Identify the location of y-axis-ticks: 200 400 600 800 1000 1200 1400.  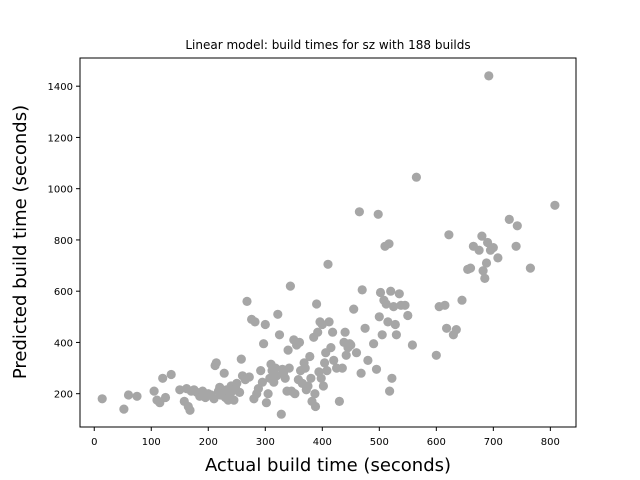
(64, 241).